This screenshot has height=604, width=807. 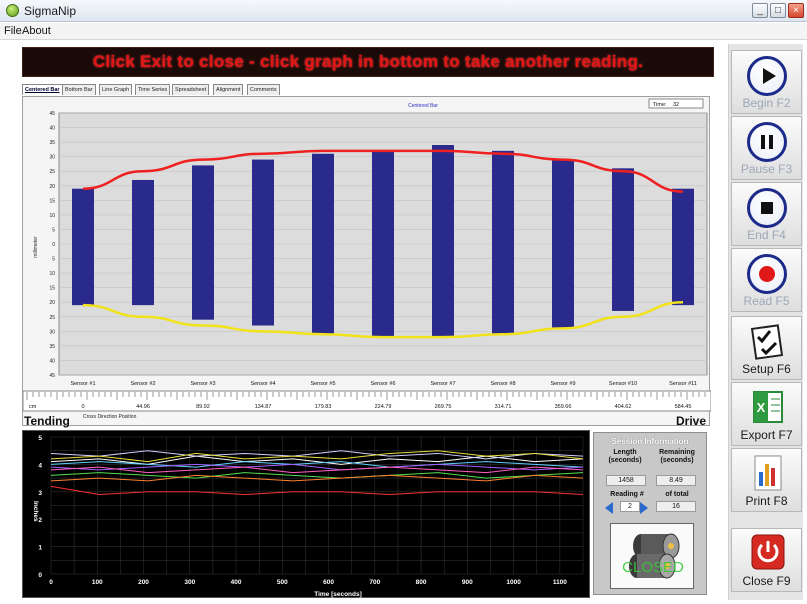 I want to click on menu-file: File, so click(x=13, y=31).